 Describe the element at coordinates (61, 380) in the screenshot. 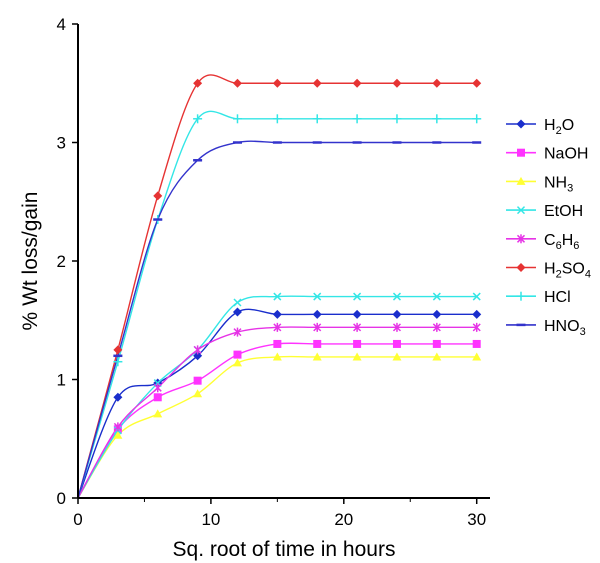

I see `y-tick-label: 1` at that location.